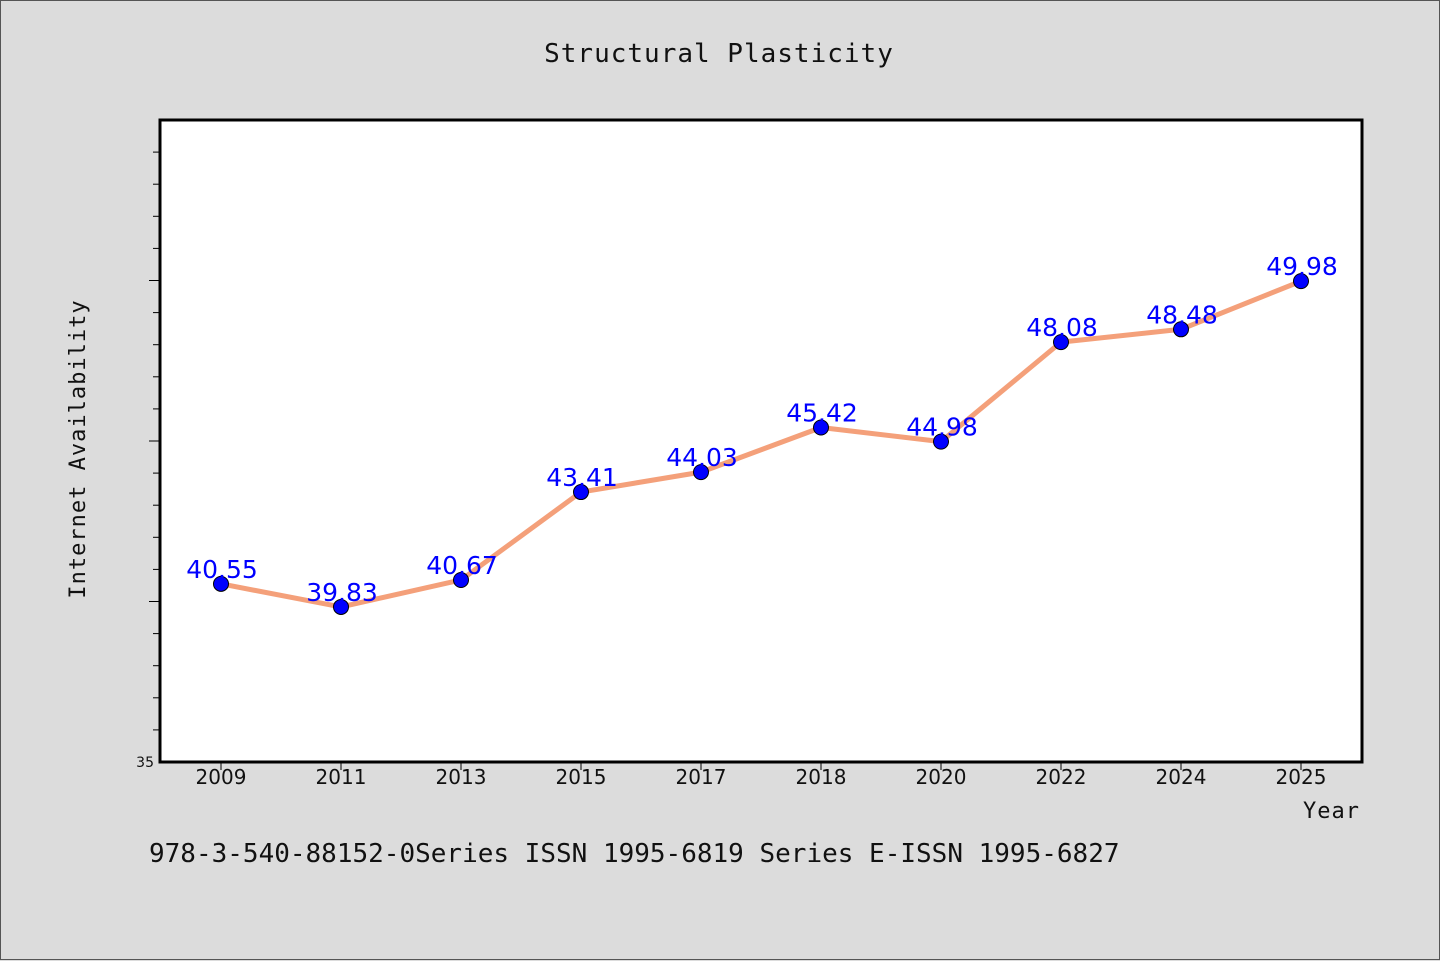  Describe the element at coordinates (582, 477) in the screenshot. I see `data-label: 43.41` at that location.